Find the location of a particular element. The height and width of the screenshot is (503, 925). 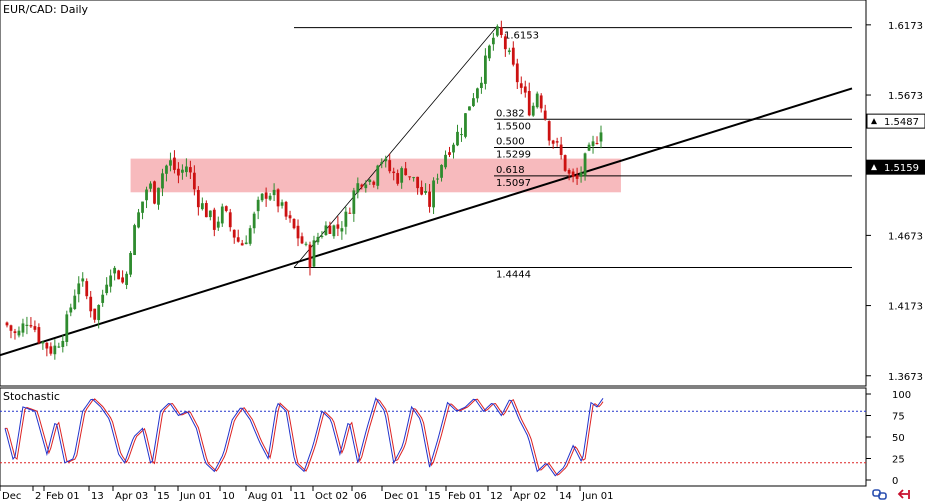

fib-ratio-label: 0.382 is located at coordinates (510, 113).